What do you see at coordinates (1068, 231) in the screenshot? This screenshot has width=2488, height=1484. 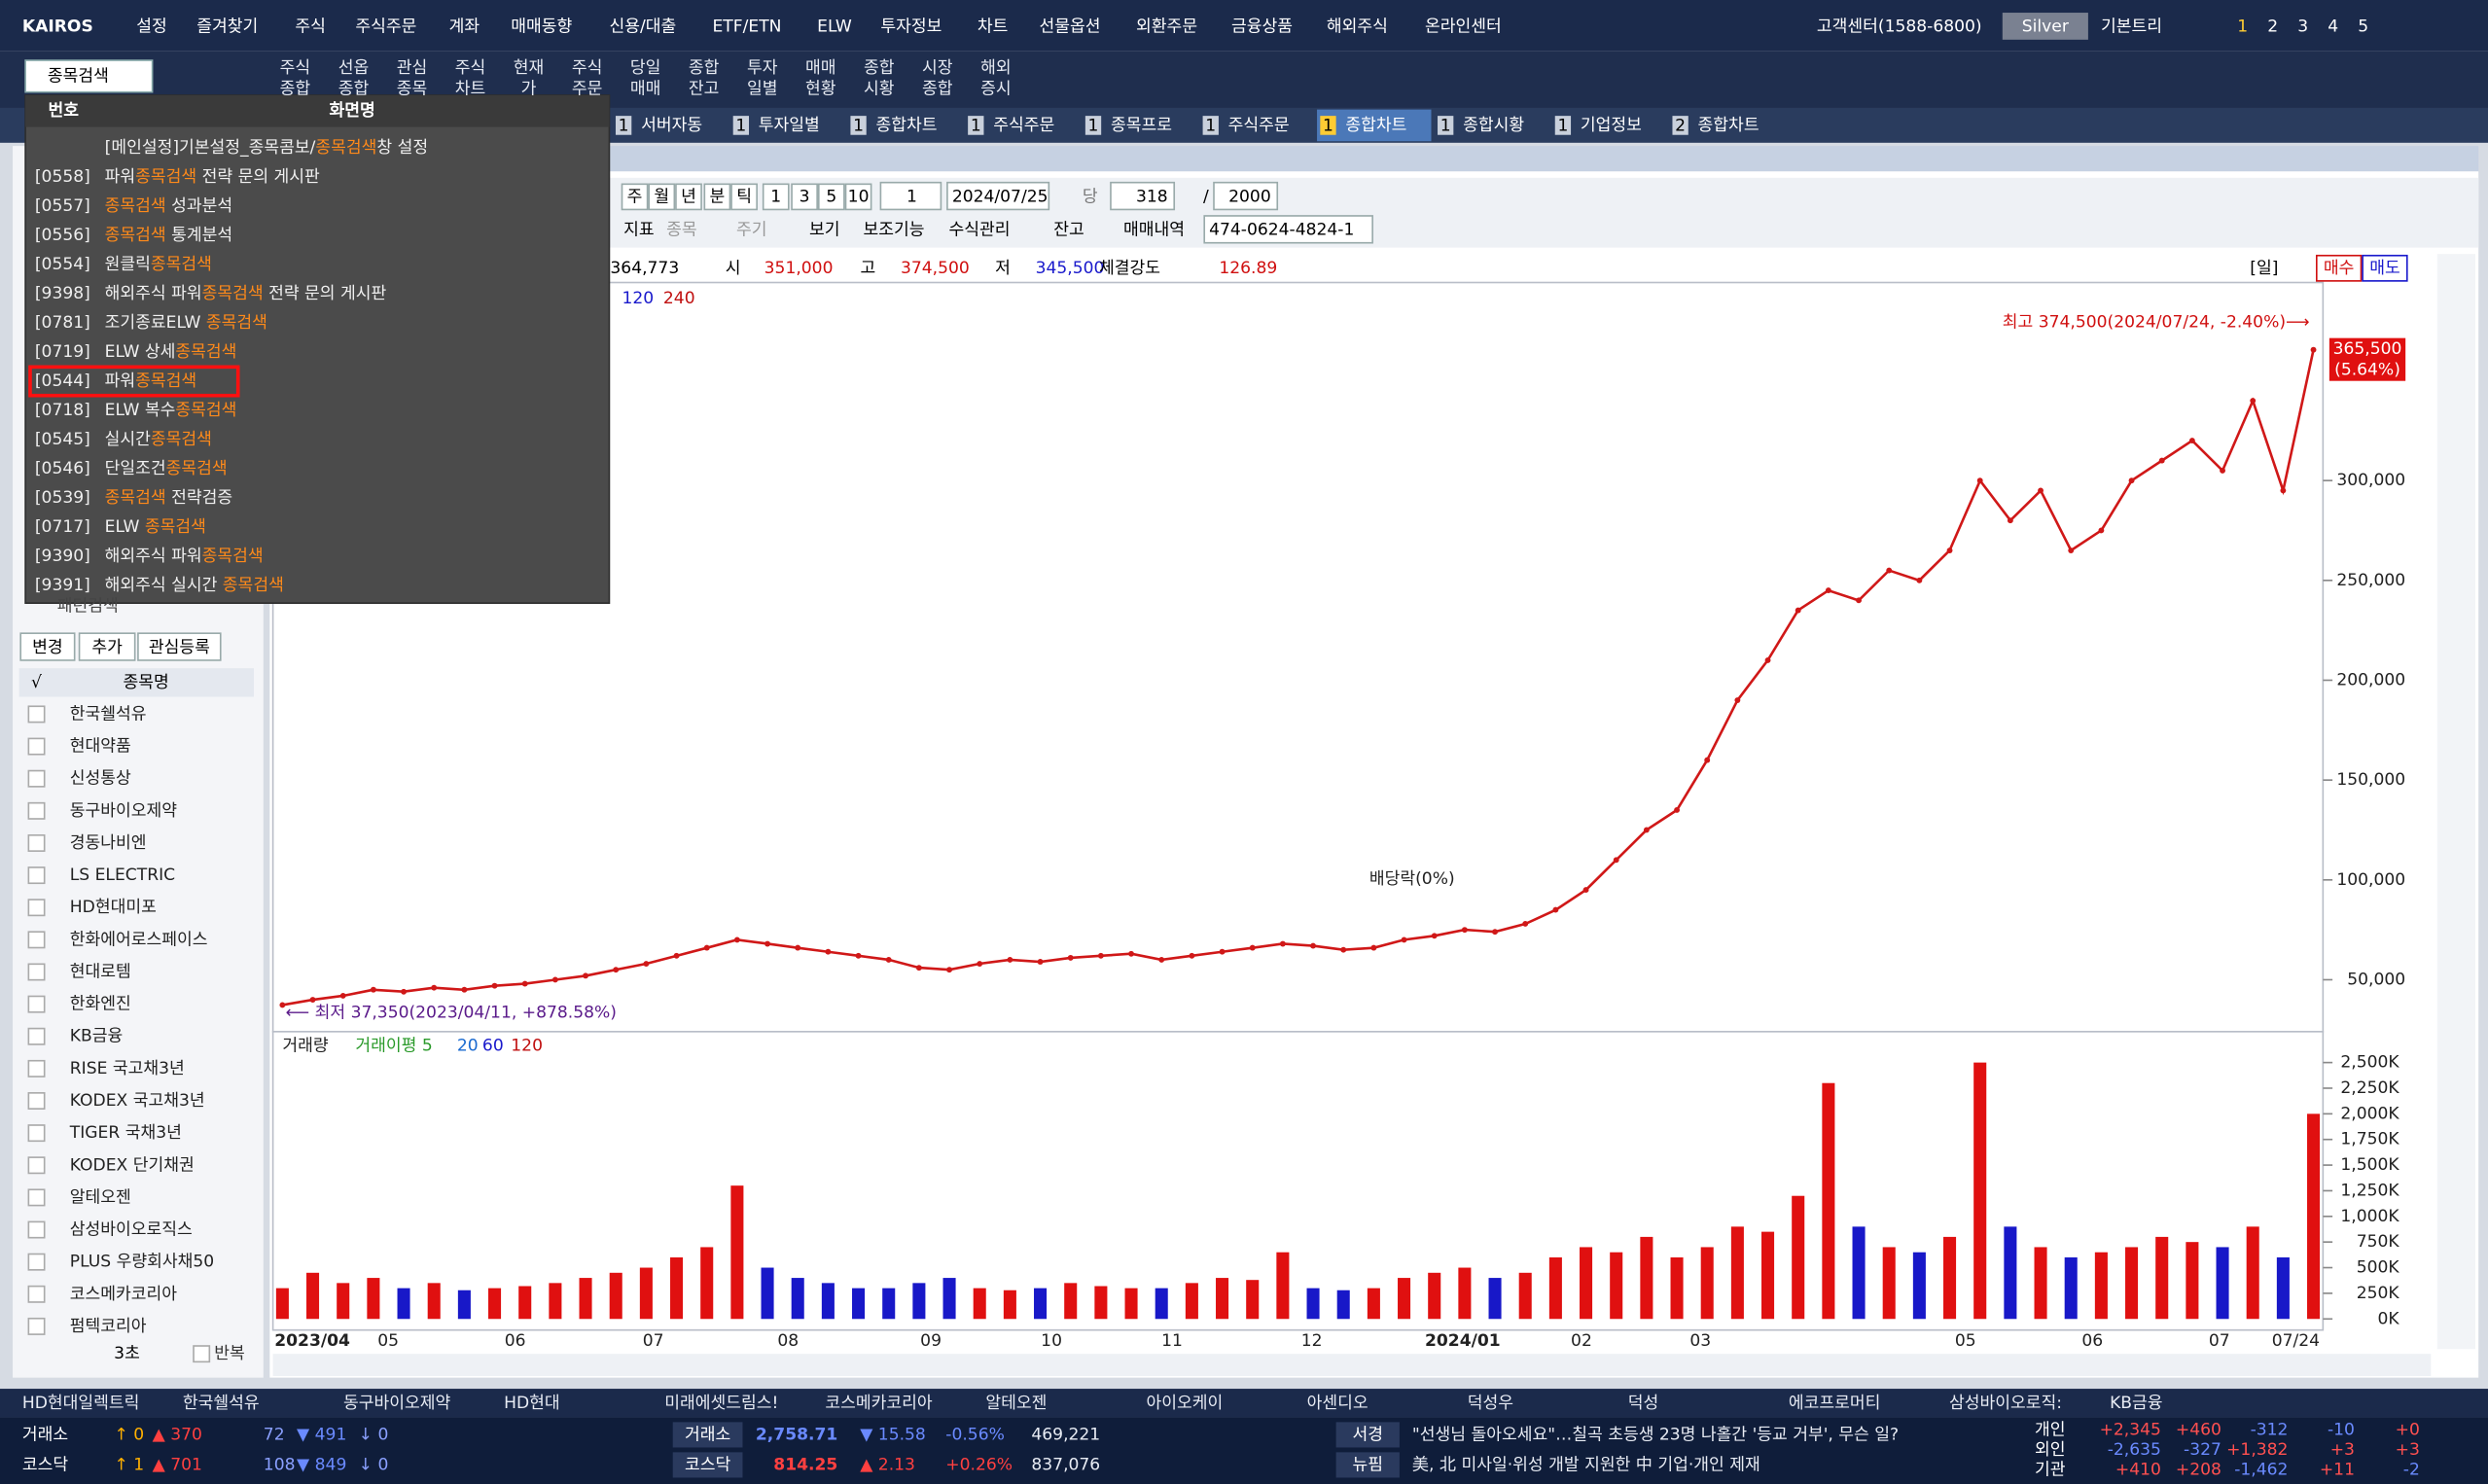 I see `chart-tool: 잔고` at bounding box center [1068, 231].